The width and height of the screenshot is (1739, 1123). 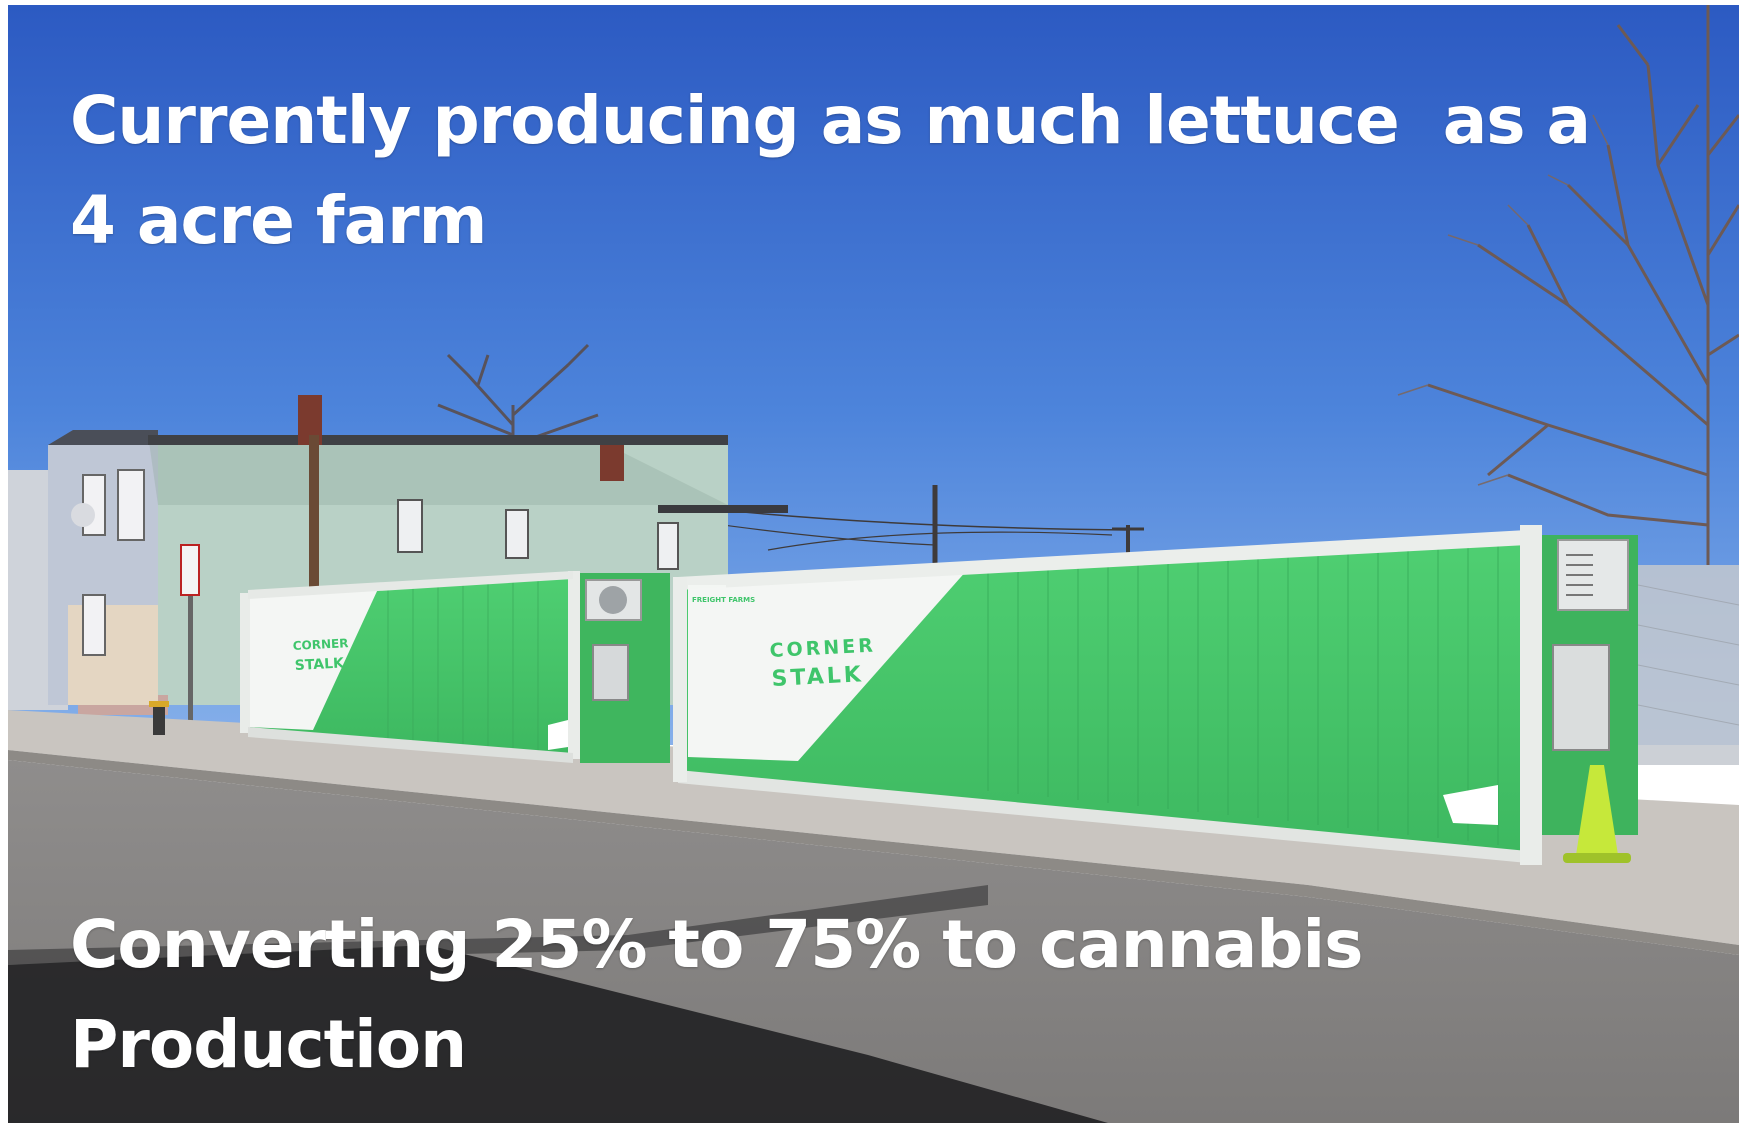 I want to click on caption-top-line-1: Currently producing as much lettuce as a, so click(x=830, y=120).